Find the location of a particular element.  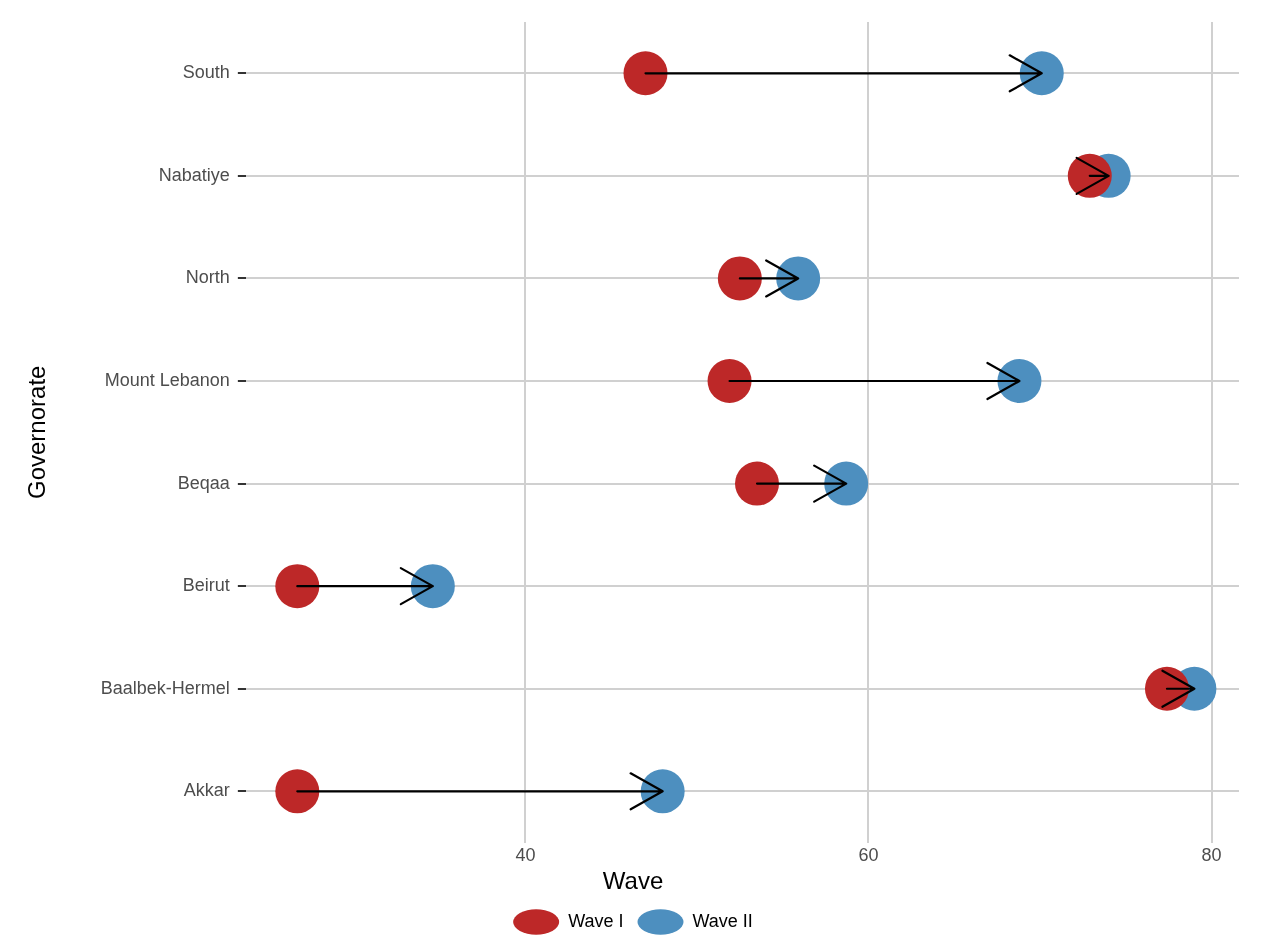

legend-label: Wave I is located at coordinates (596, 920).